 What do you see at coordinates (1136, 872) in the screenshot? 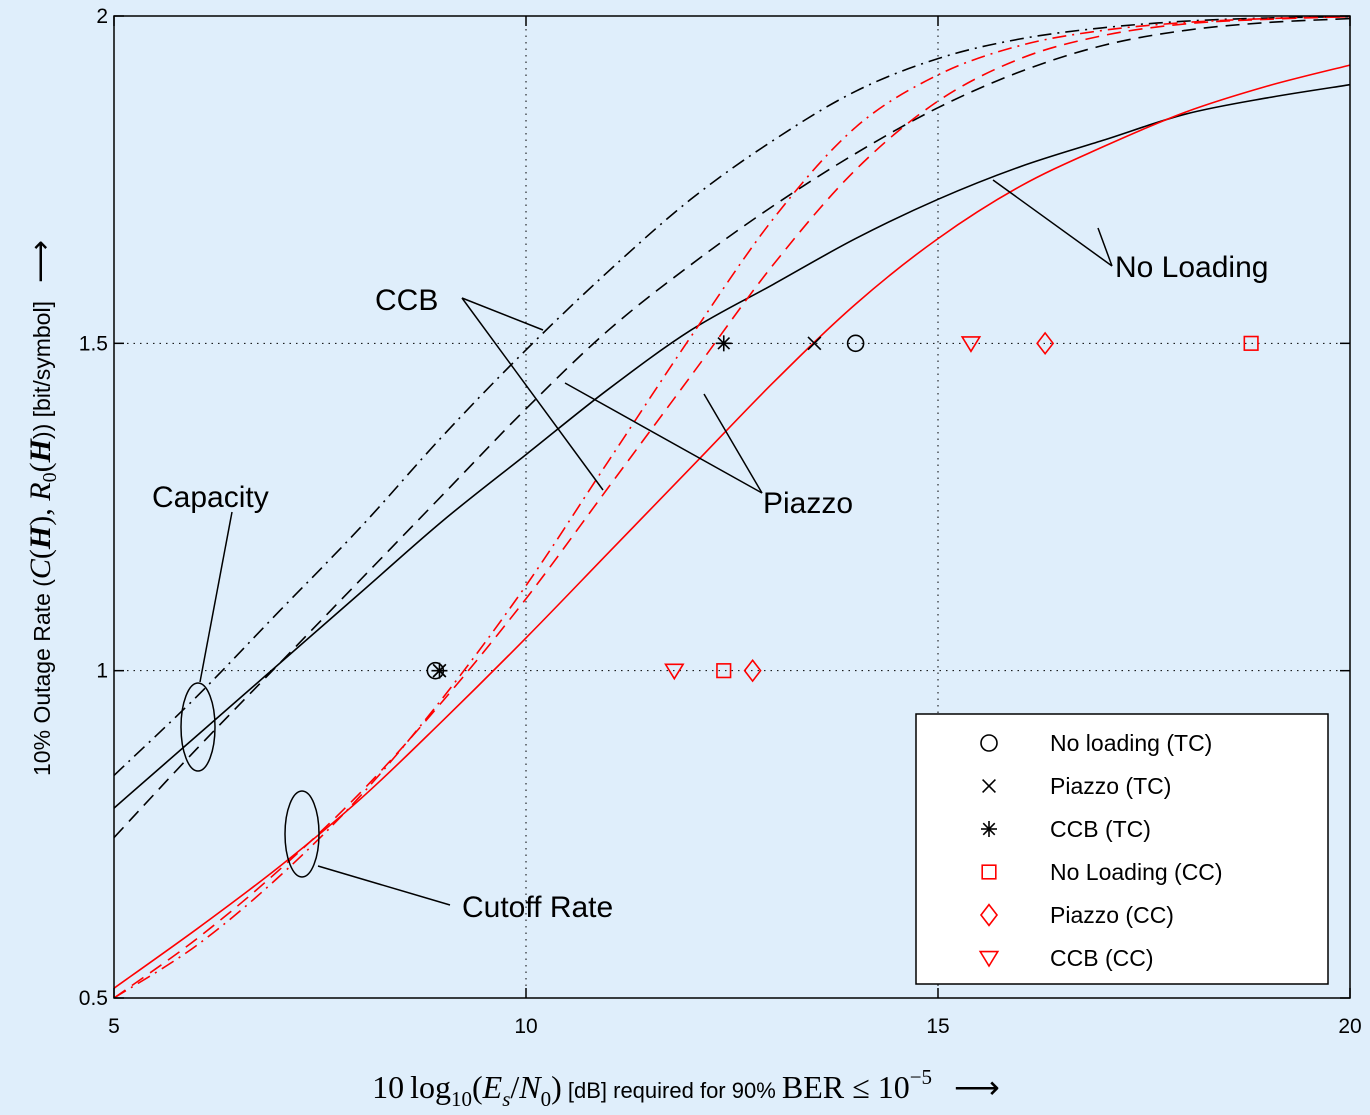
I see `legend-label: No Loading (CC)` at bounding box center [1136, 872].